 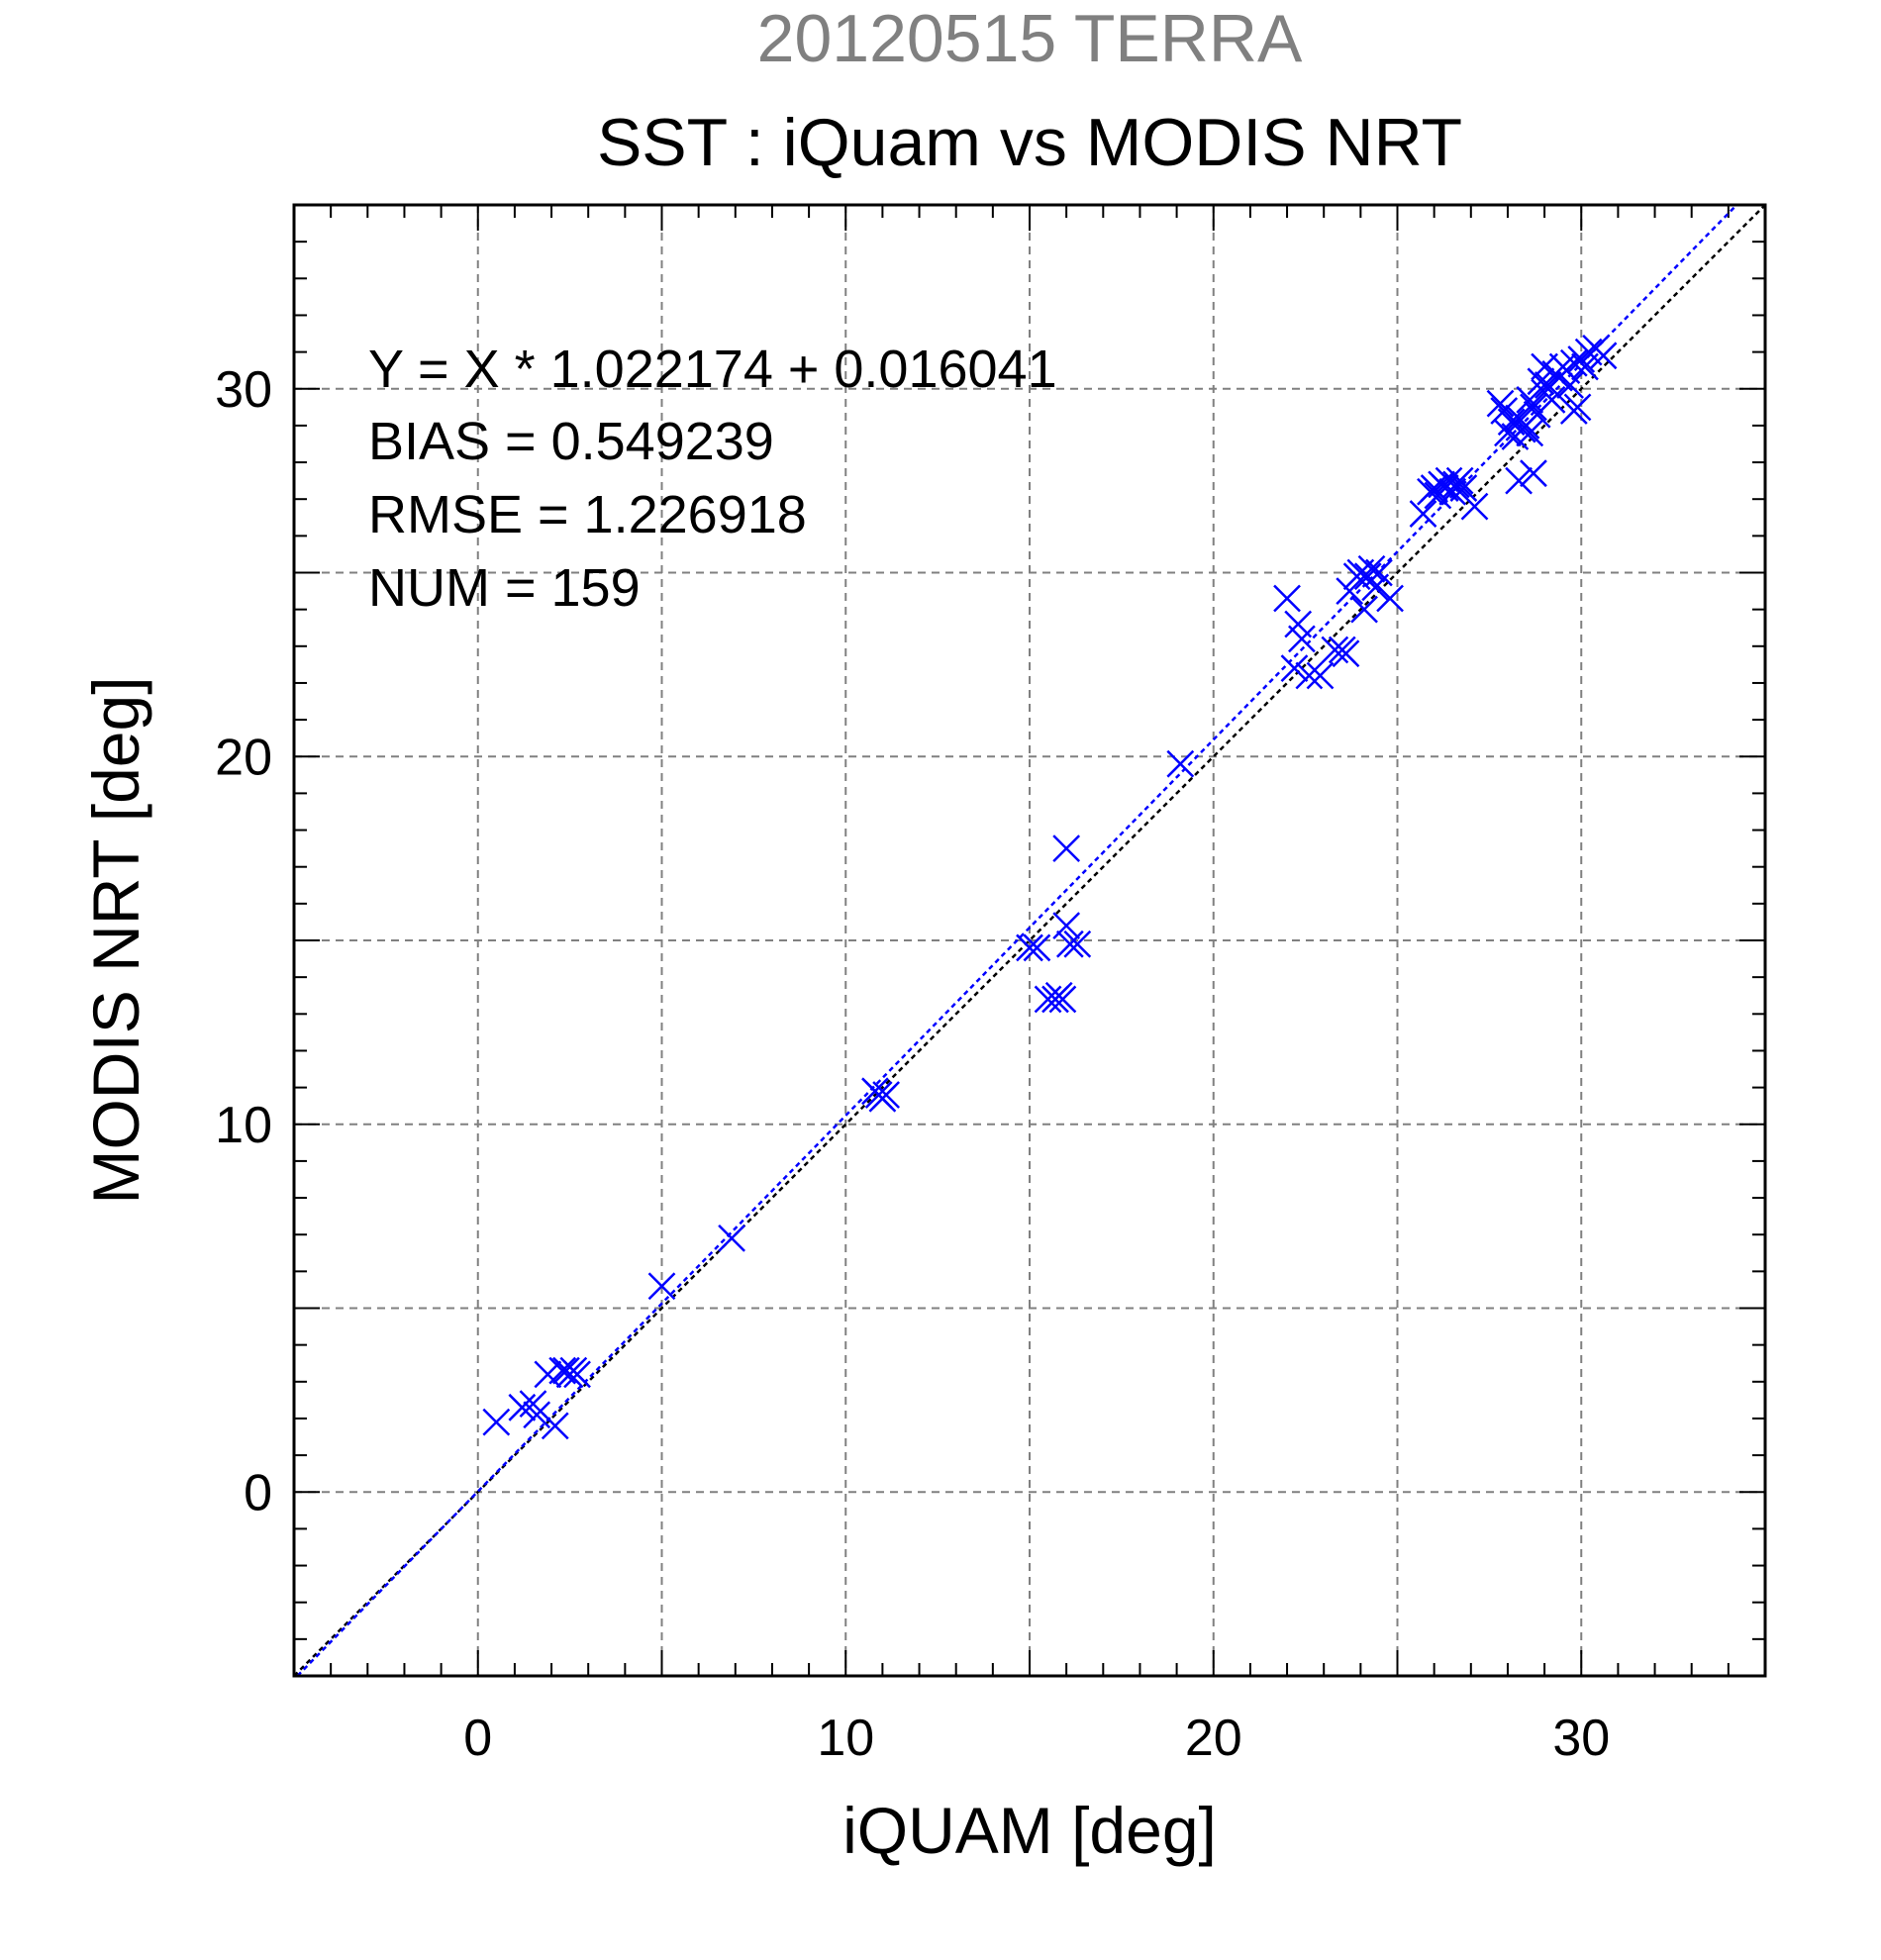 I want to click on chart-suptitle: 20120515 TERRA, so click(x=1030, y=38).